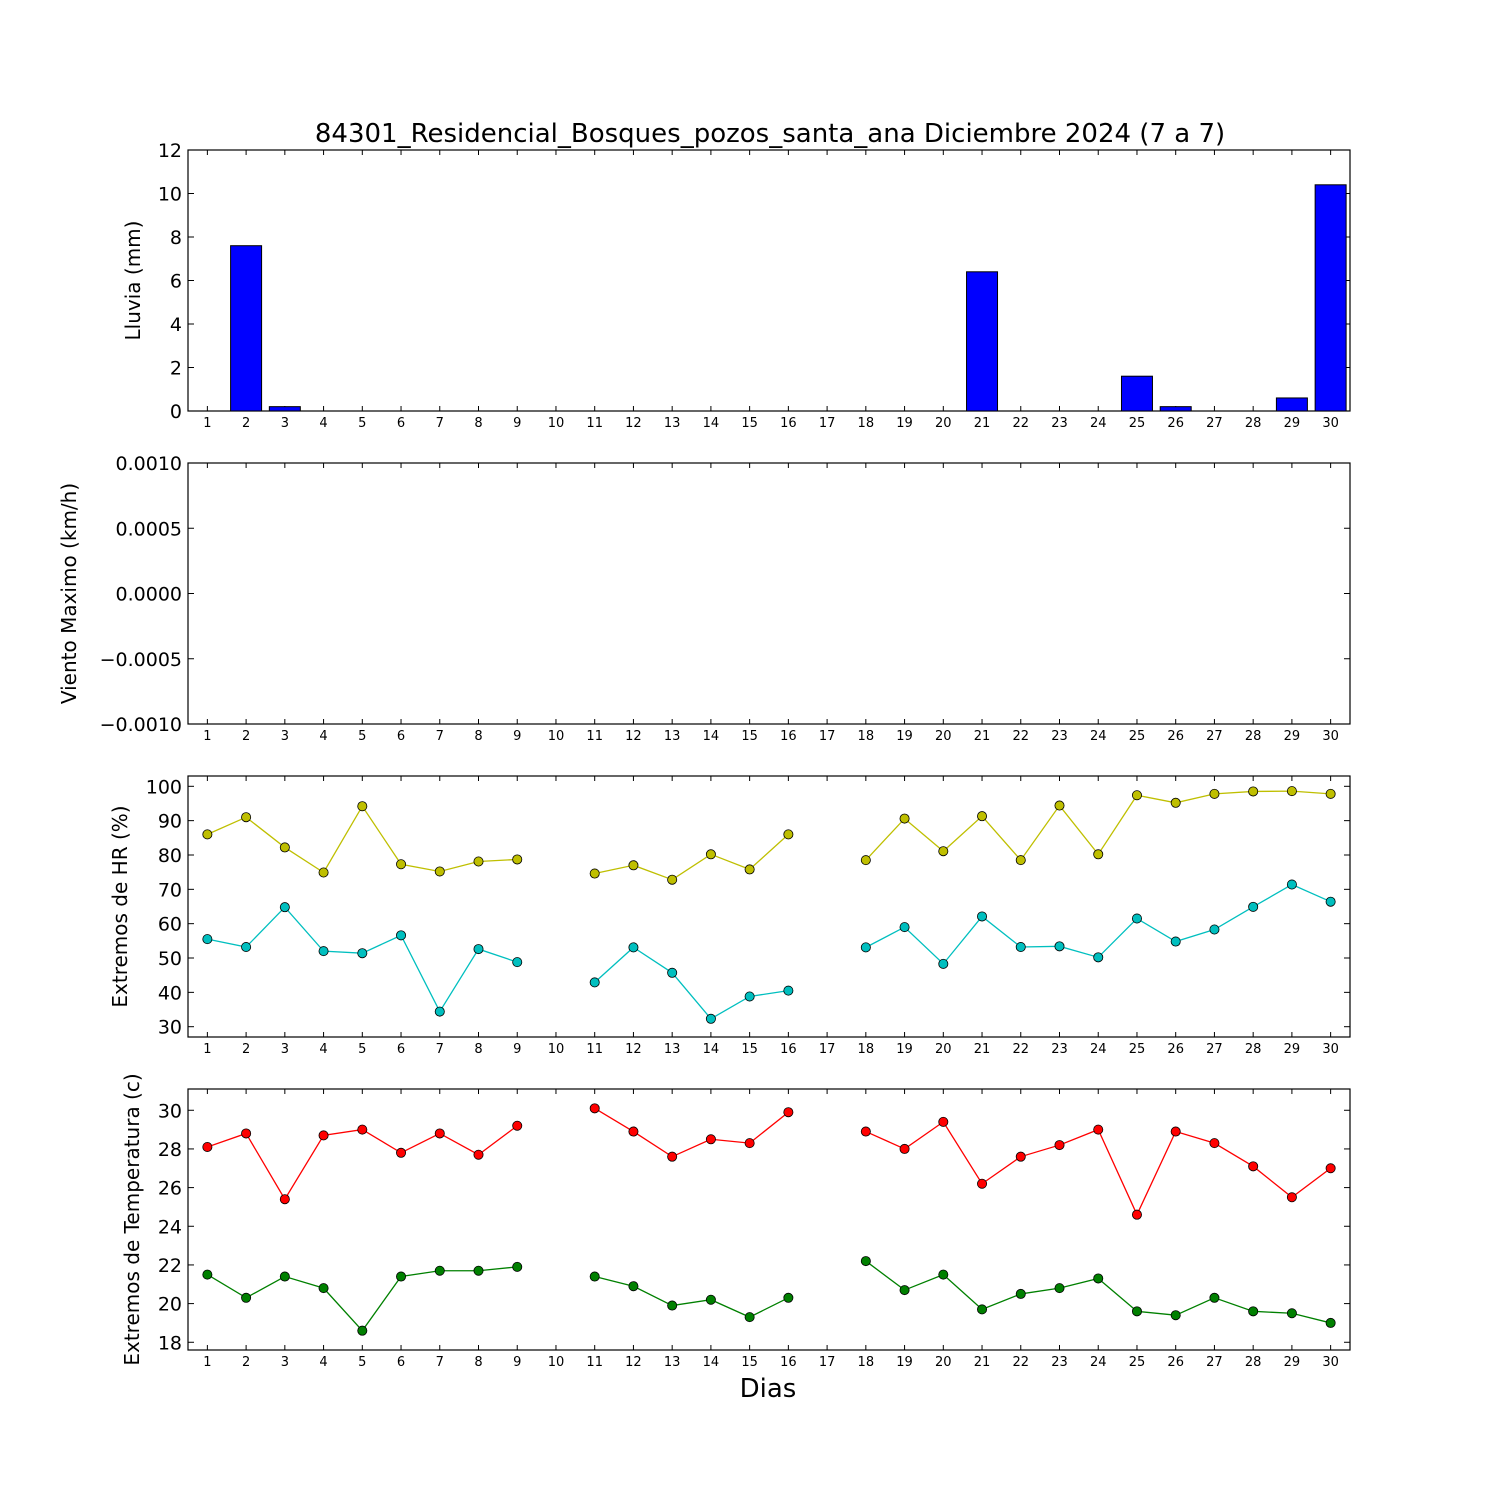 The width and height of the screenshot is (1500, 1500). I want to click on x-tick-label: 27, so click(1214, 1049).